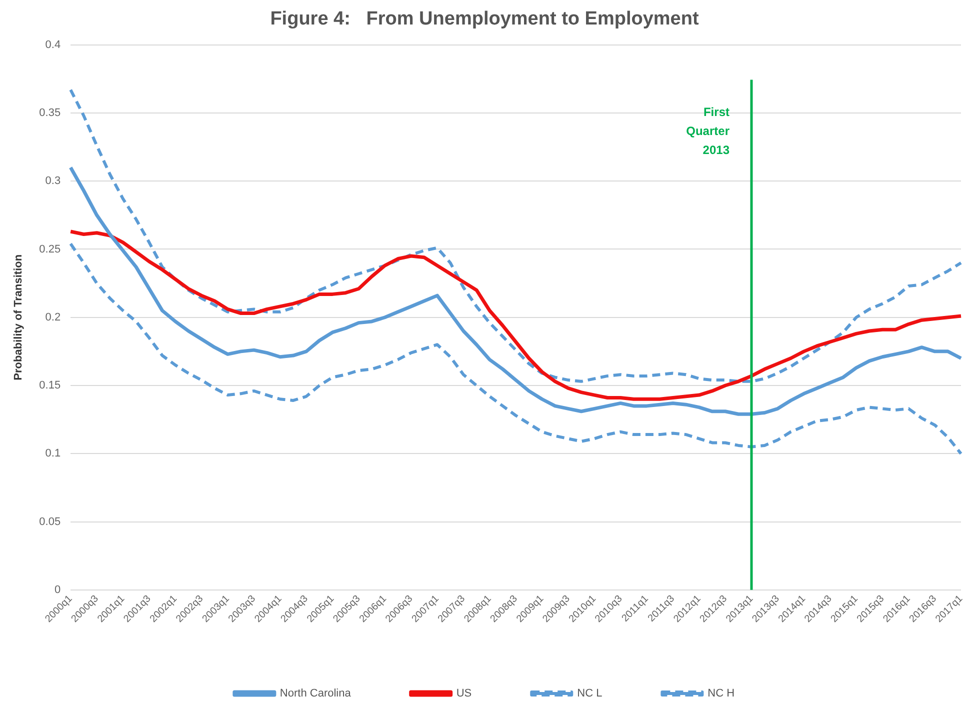  What do you see at coordinates (316, 694) in the screenshot?
I see `legend-label: North Carolina` at bounding box center [316, 694].